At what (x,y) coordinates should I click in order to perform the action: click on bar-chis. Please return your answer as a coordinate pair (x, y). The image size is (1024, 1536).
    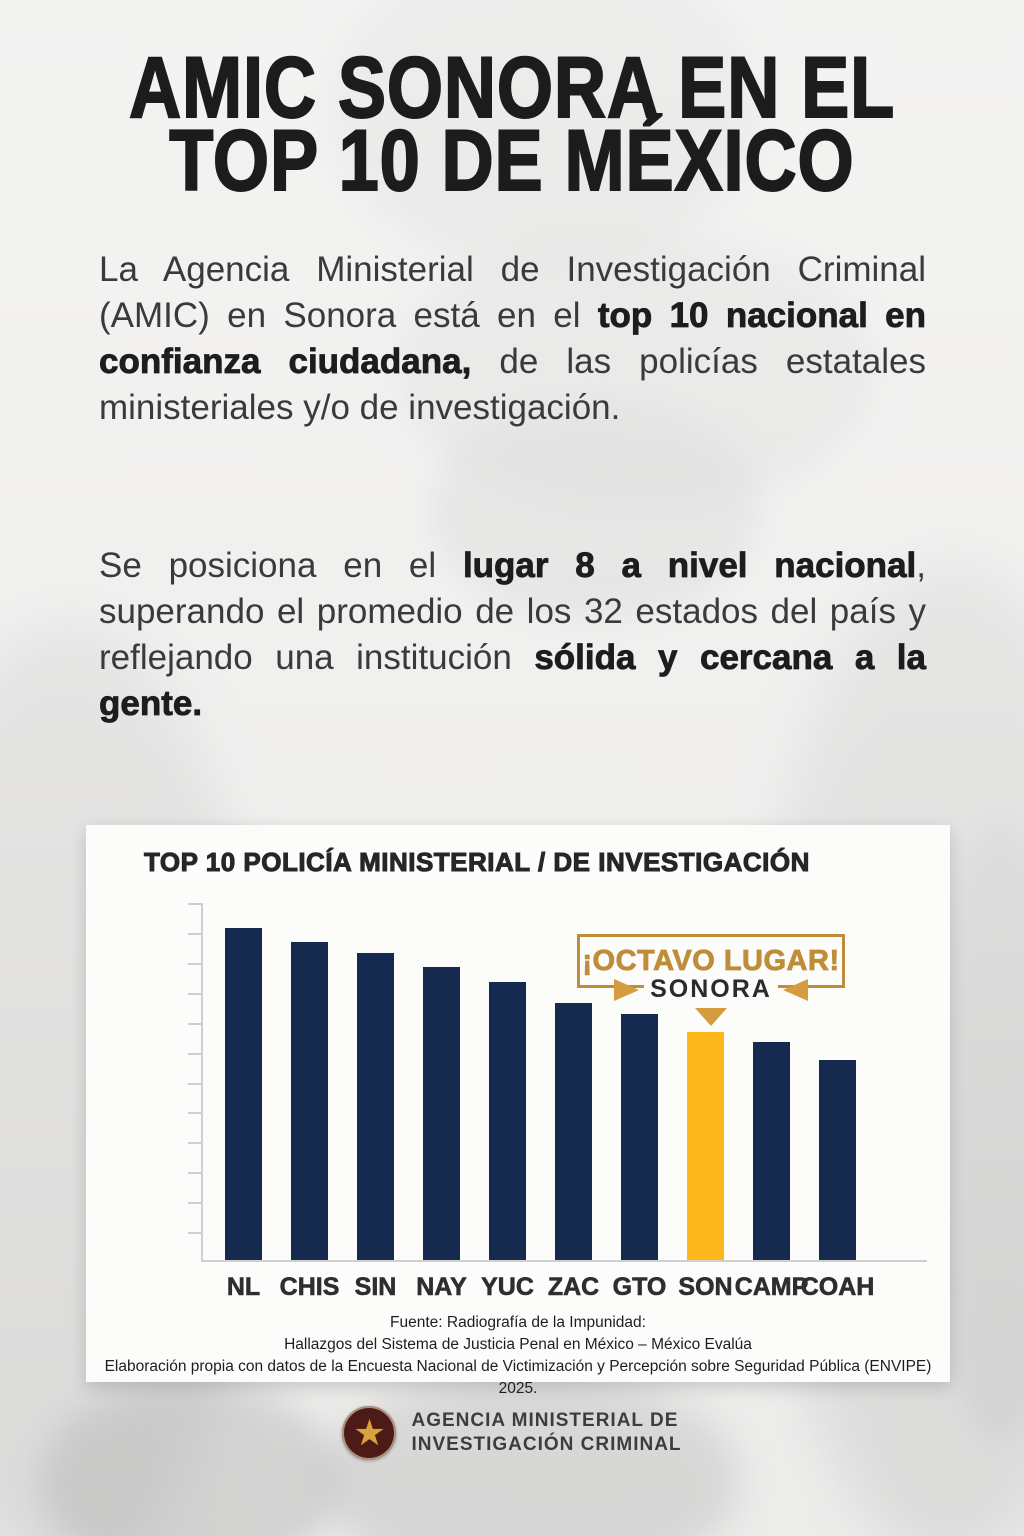
    Looking at the image, I should click on (309, 1101).